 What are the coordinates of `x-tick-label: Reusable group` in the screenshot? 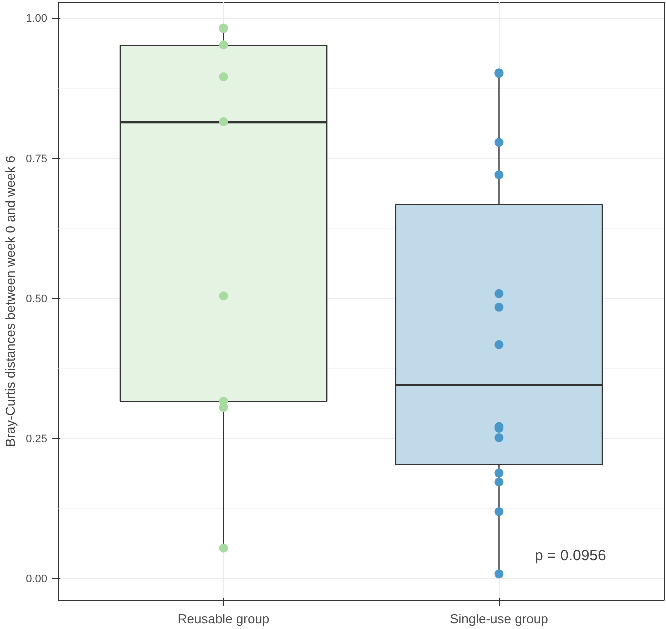 It's located at (224, 619).